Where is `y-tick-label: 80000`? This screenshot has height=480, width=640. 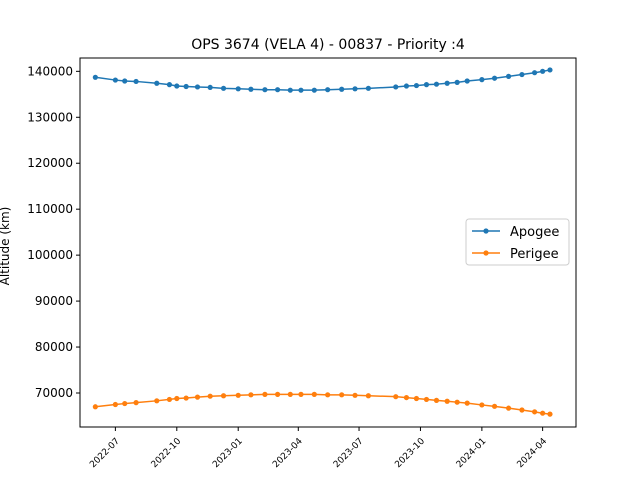 y-tick-label: 80000 is located at coordinates (54, 347).